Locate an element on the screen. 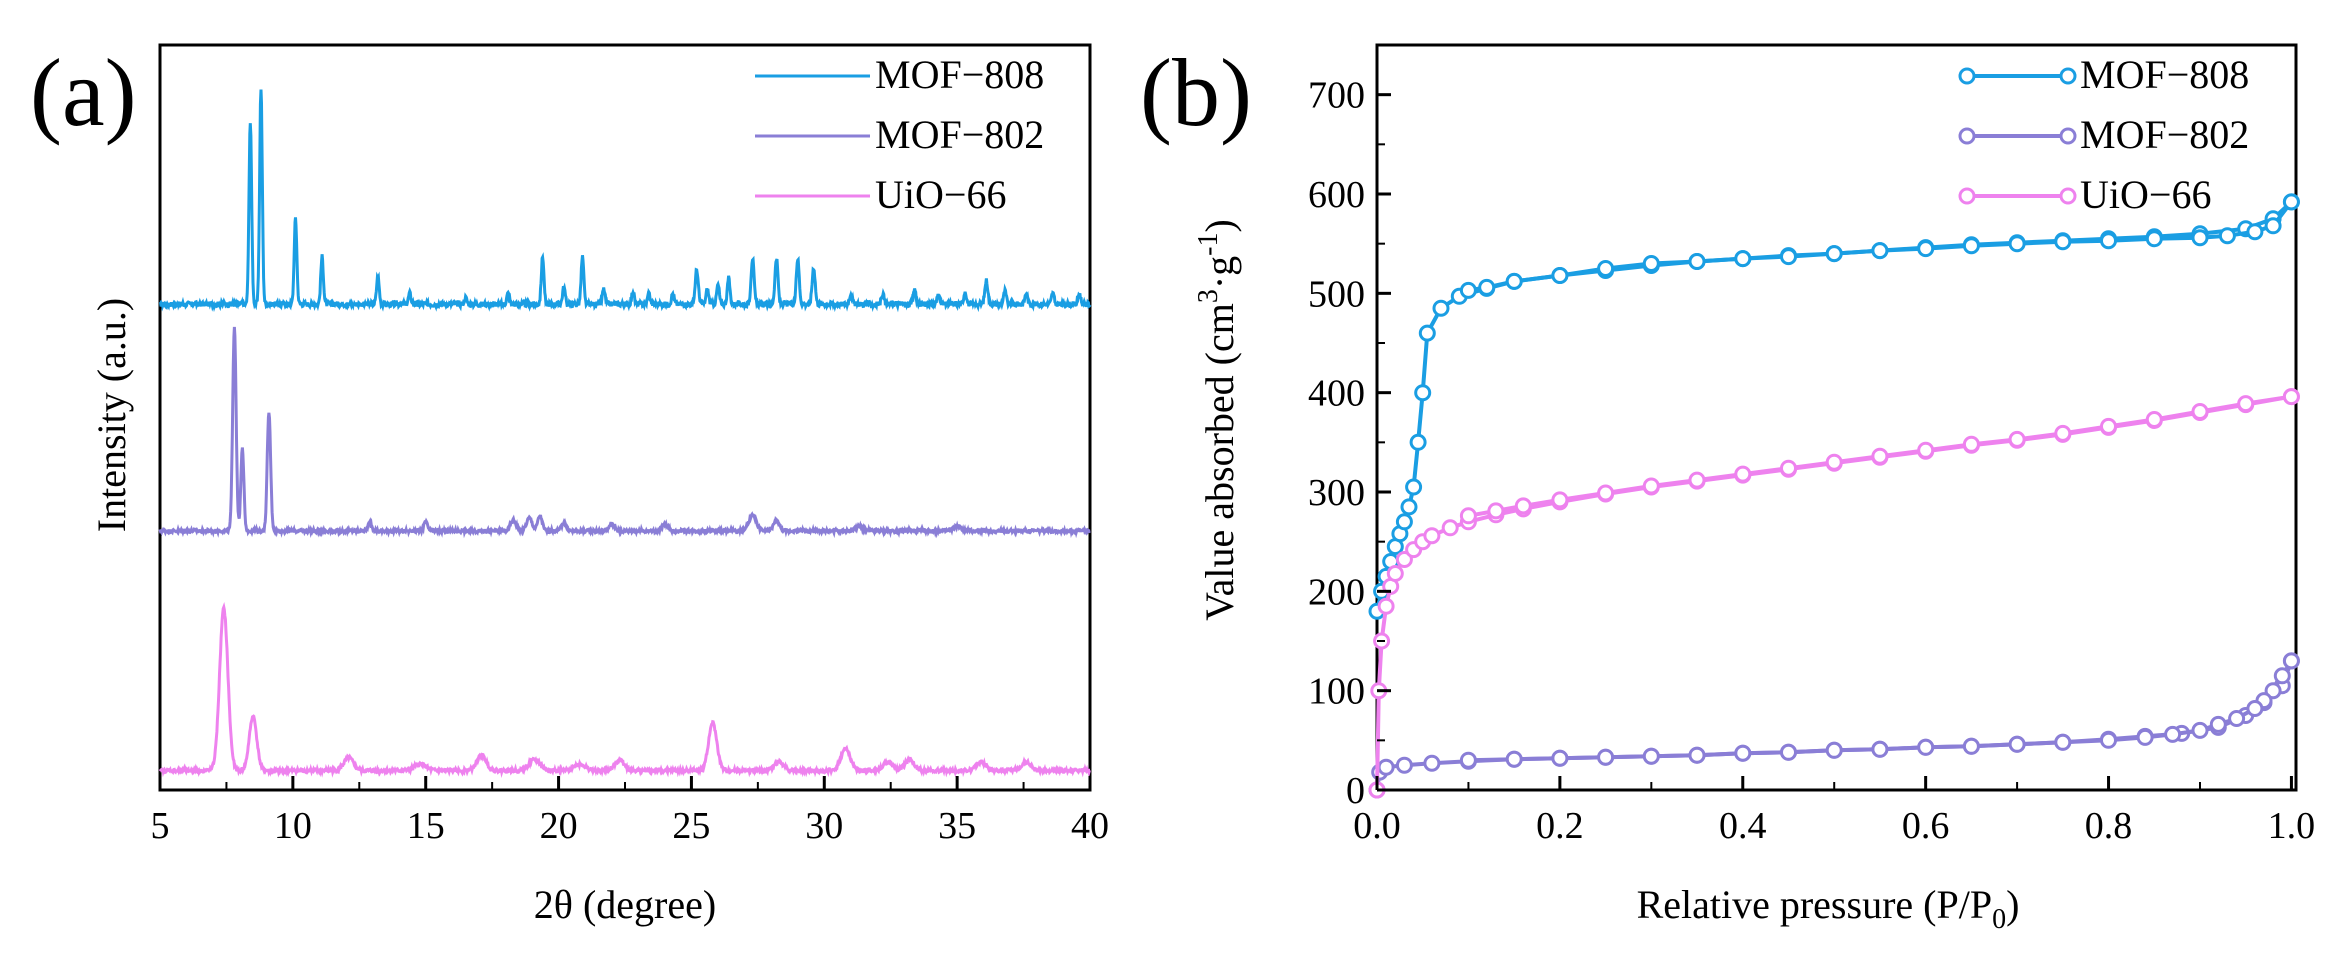 The height and width of the screenshot is (969, 2351). isotherm-y-tick-label: 400 is located at coordinates (1336, 394).